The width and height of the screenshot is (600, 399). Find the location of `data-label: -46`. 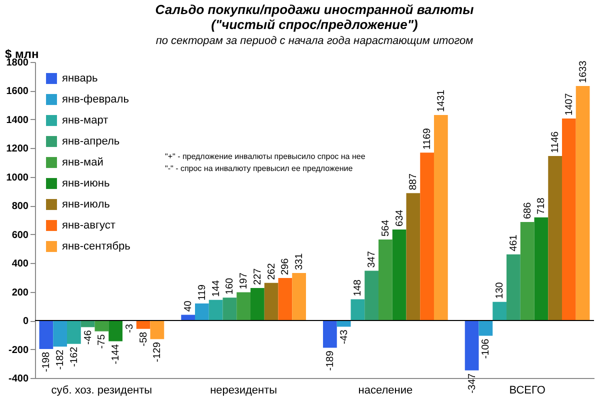

data-label: -46 is located at coordinates (88, 337).